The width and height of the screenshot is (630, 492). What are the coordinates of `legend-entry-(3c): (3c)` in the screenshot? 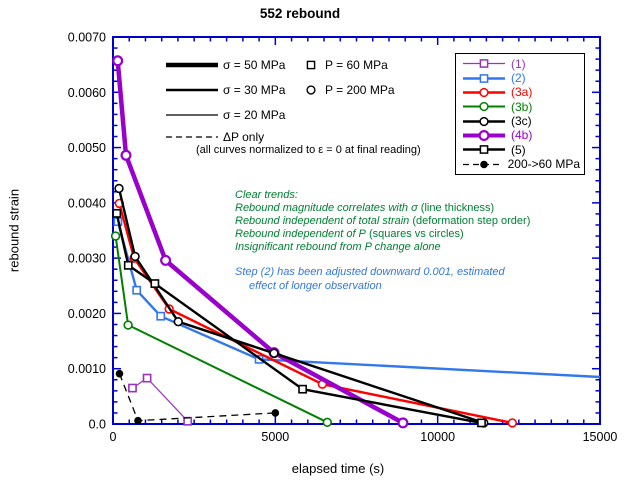 It's located at (521, 121).